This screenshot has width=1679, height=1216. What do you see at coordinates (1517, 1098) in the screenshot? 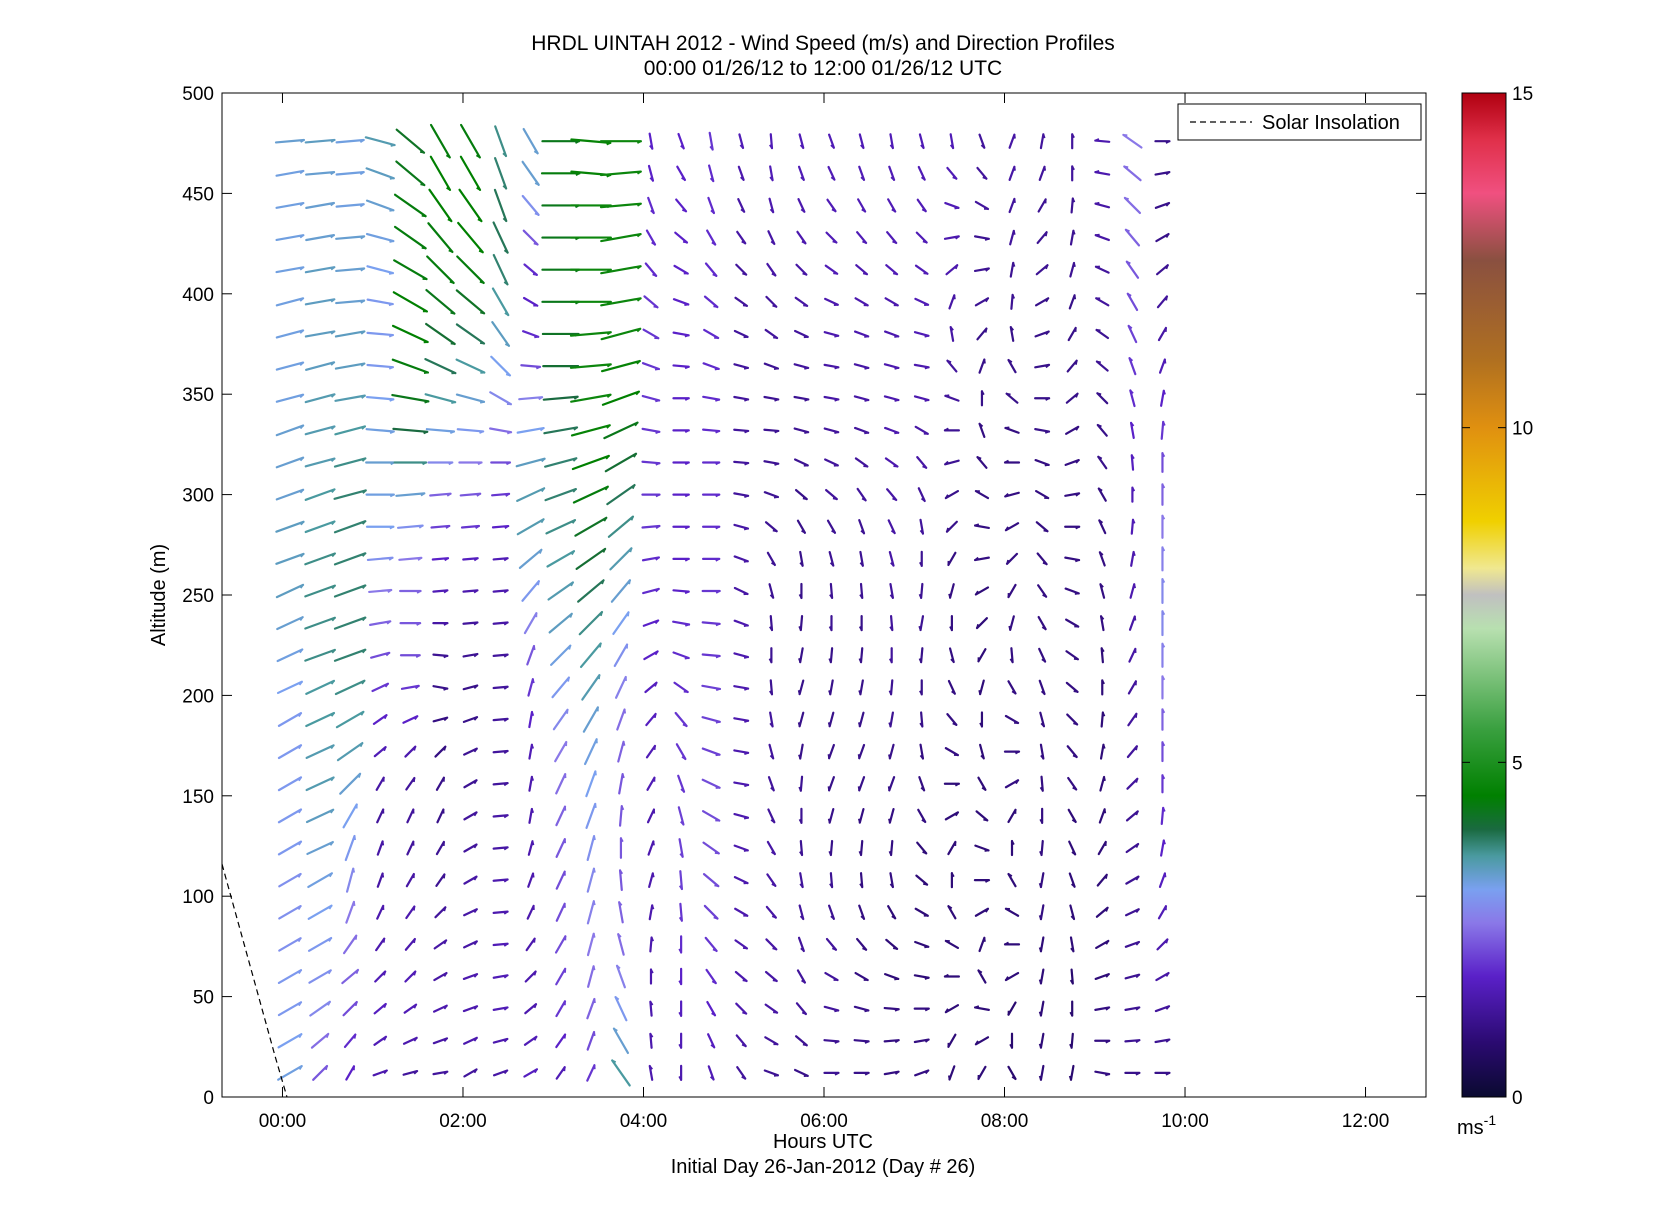
I see `colorbar-tick-label: 0` at bounding box center [1517, 1098].